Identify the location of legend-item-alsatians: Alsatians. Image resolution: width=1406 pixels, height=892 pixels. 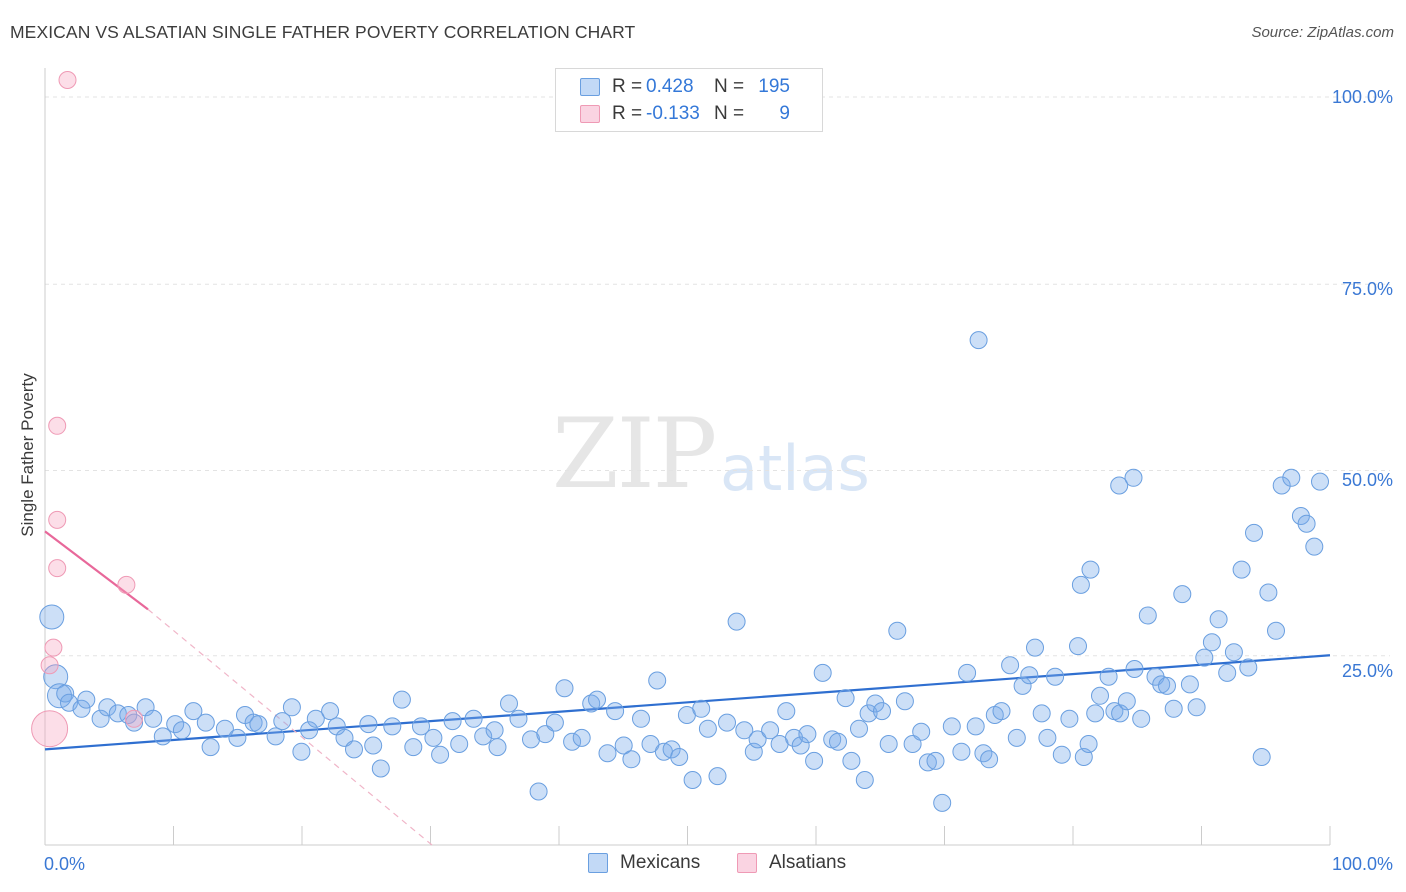
(791, 863).